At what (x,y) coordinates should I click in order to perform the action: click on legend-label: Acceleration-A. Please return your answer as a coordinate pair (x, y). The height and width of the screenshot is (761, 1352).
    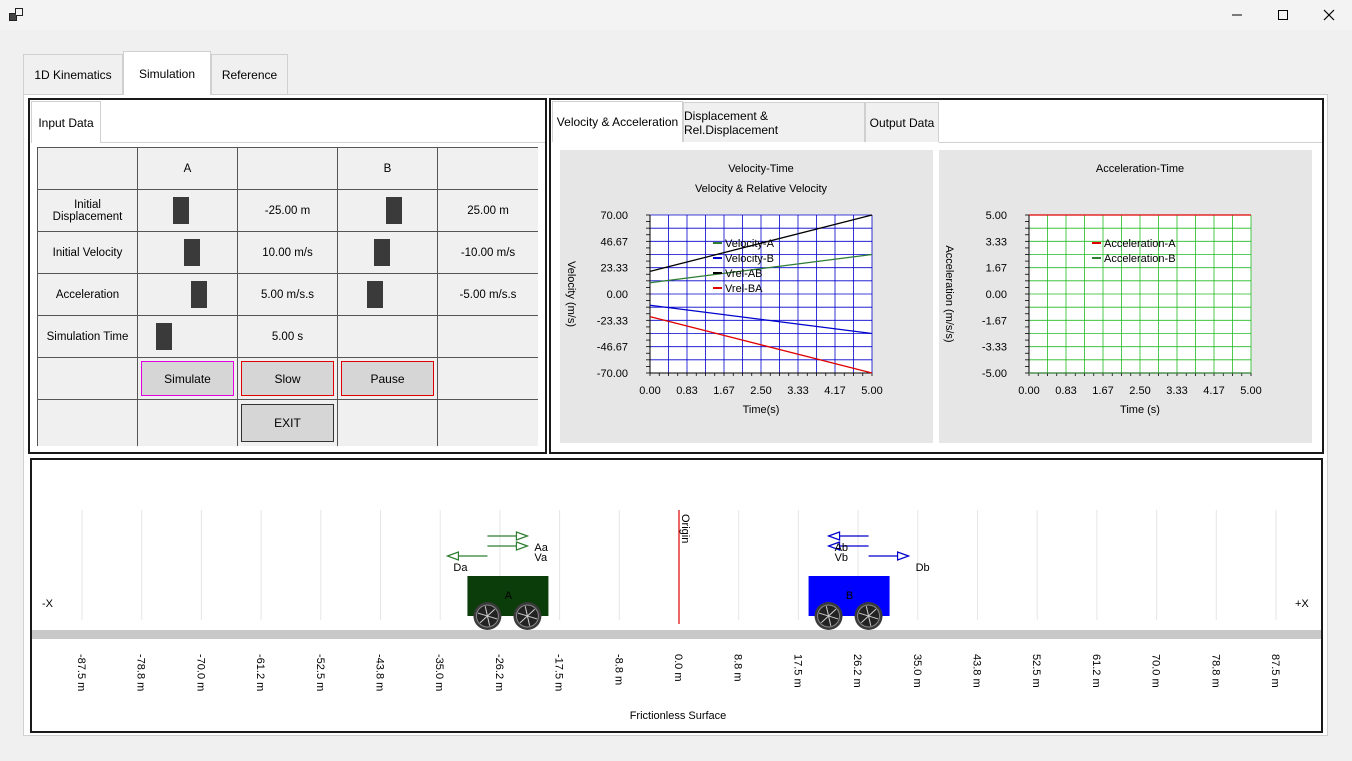
    Looking at the image, I should click on (1140, 244).